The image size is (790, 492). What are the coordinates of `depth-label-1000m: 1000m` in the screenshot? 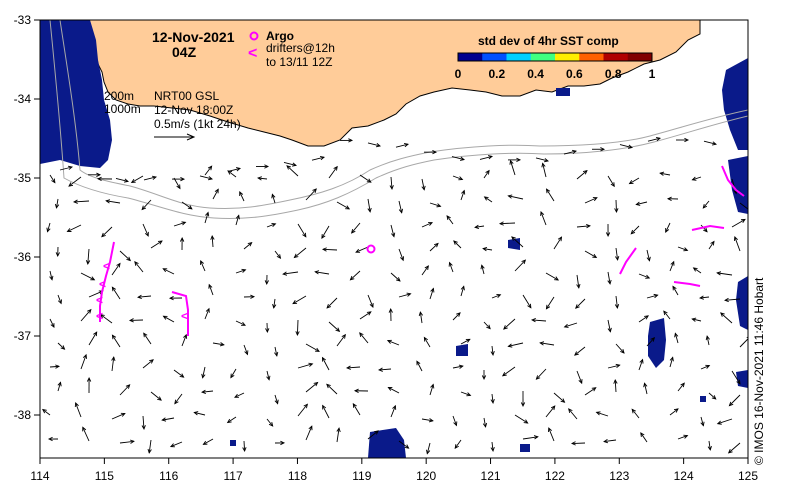 It's located at (122, 109).